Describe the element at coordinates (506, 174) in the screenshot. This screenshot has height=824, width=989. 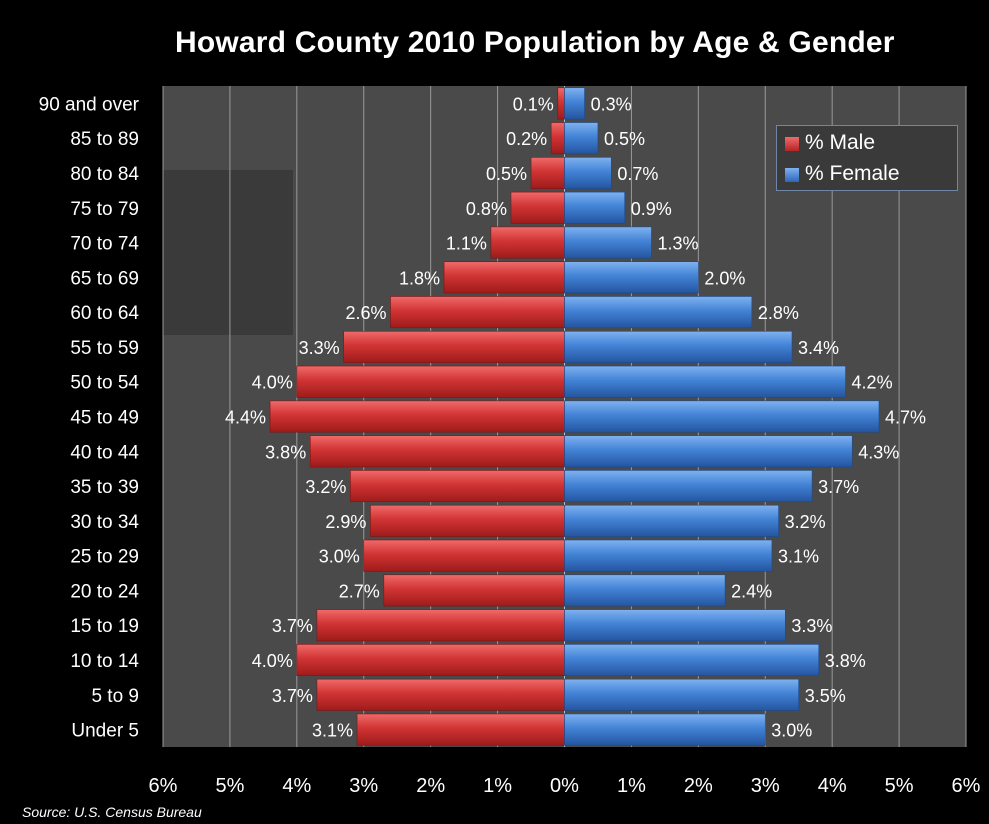
I see `data-label-male: 0.5%` at that location.